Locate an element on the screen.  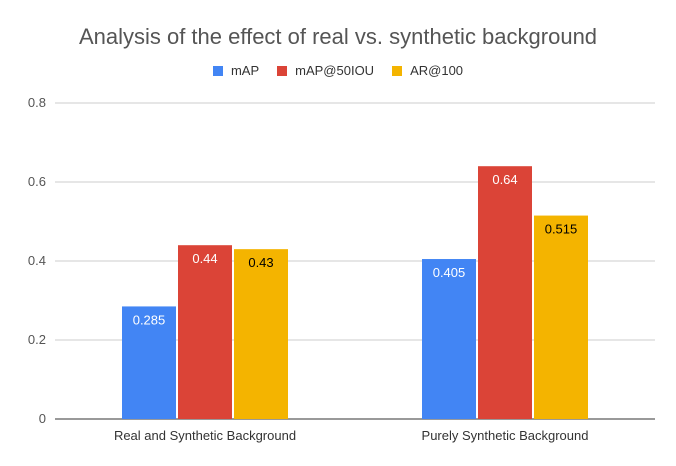
bar-value-label: 0.64 is located at coordinates (504, 179).